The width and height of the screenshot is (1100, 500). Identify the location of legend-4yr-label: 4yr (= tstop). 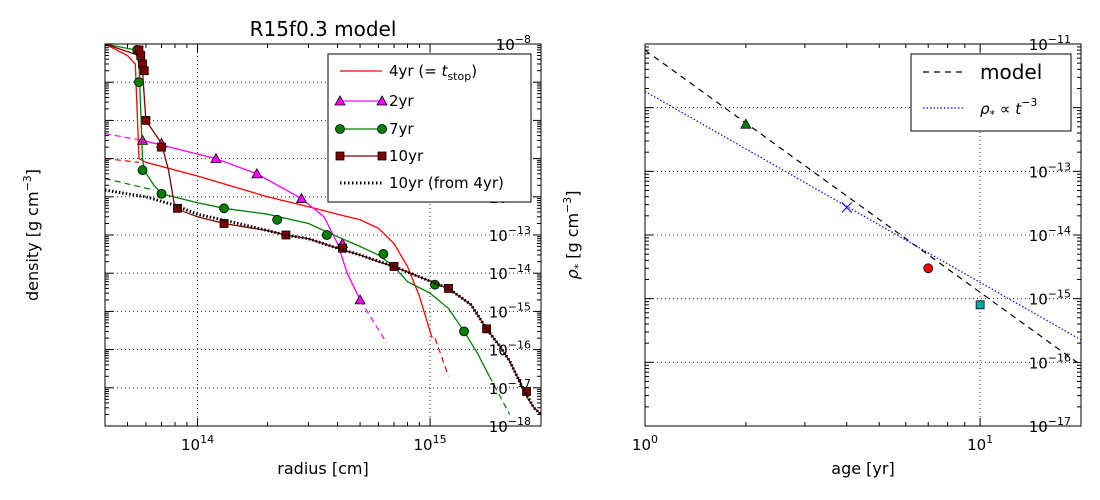
(433, 72).